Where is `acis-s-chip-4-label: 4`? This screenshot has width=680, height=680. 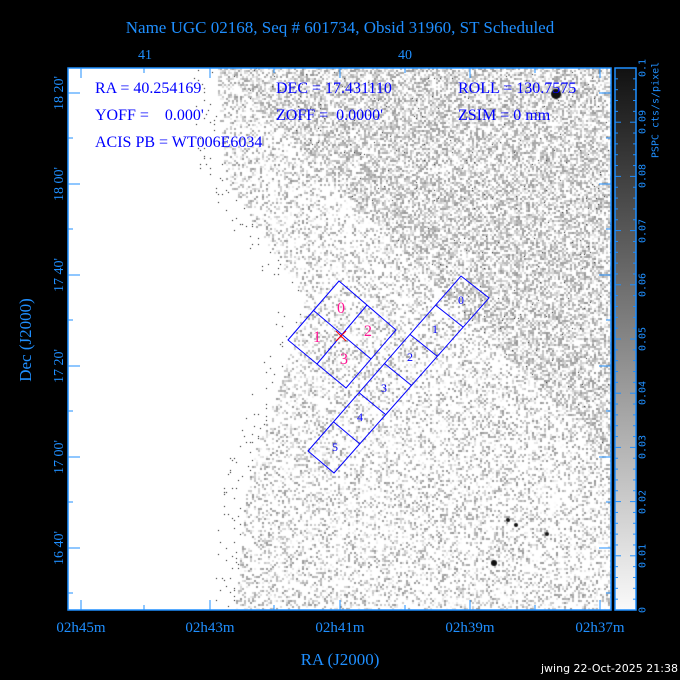
acis-s-chip-4-label: 4 is located at coordinates (360, 417).